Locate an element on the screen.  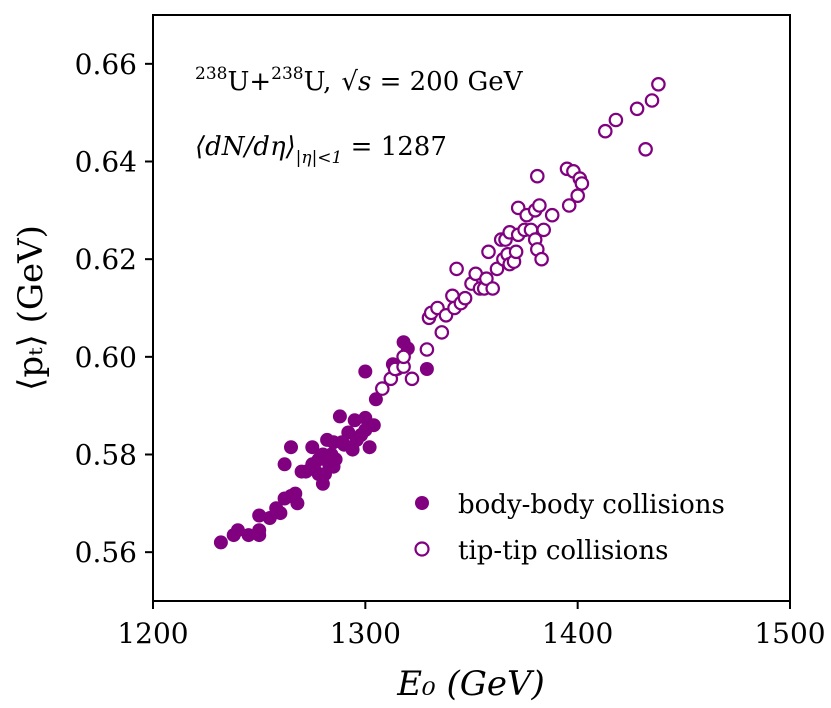
y-tick-label-1: 0.58 is located at coordinates (106, 455).